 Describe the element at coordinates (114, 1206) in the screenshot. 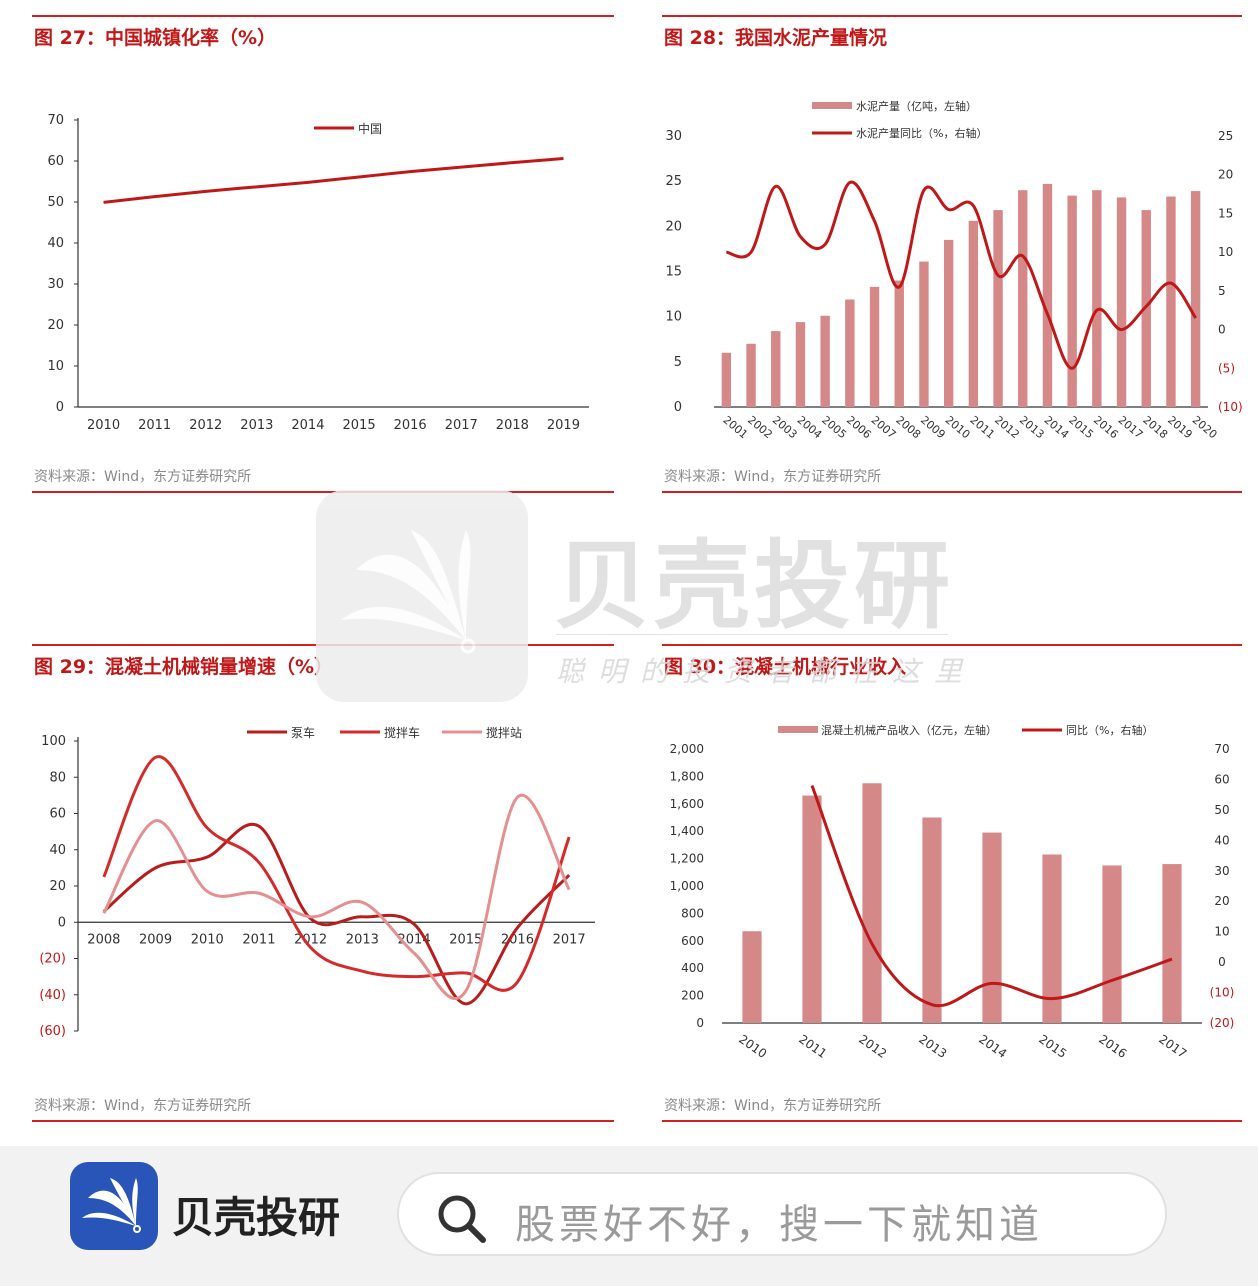

I see `app-logo-icon` at that location.